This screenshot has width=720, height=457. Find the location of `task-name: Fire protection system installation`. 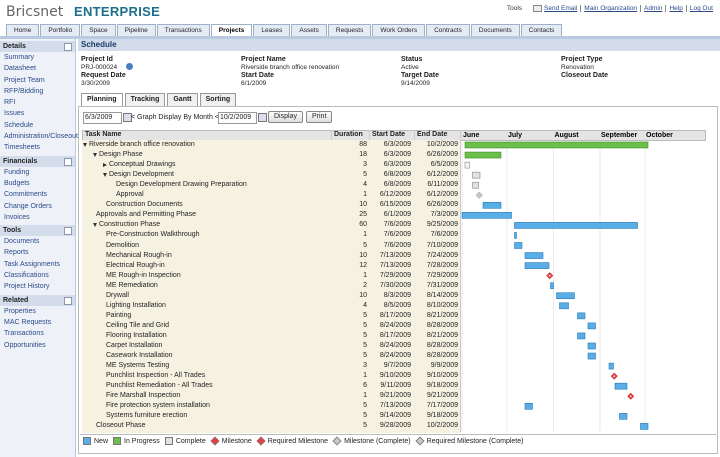

task-name: Fire protection system installation is located at coordinates (158, 406).